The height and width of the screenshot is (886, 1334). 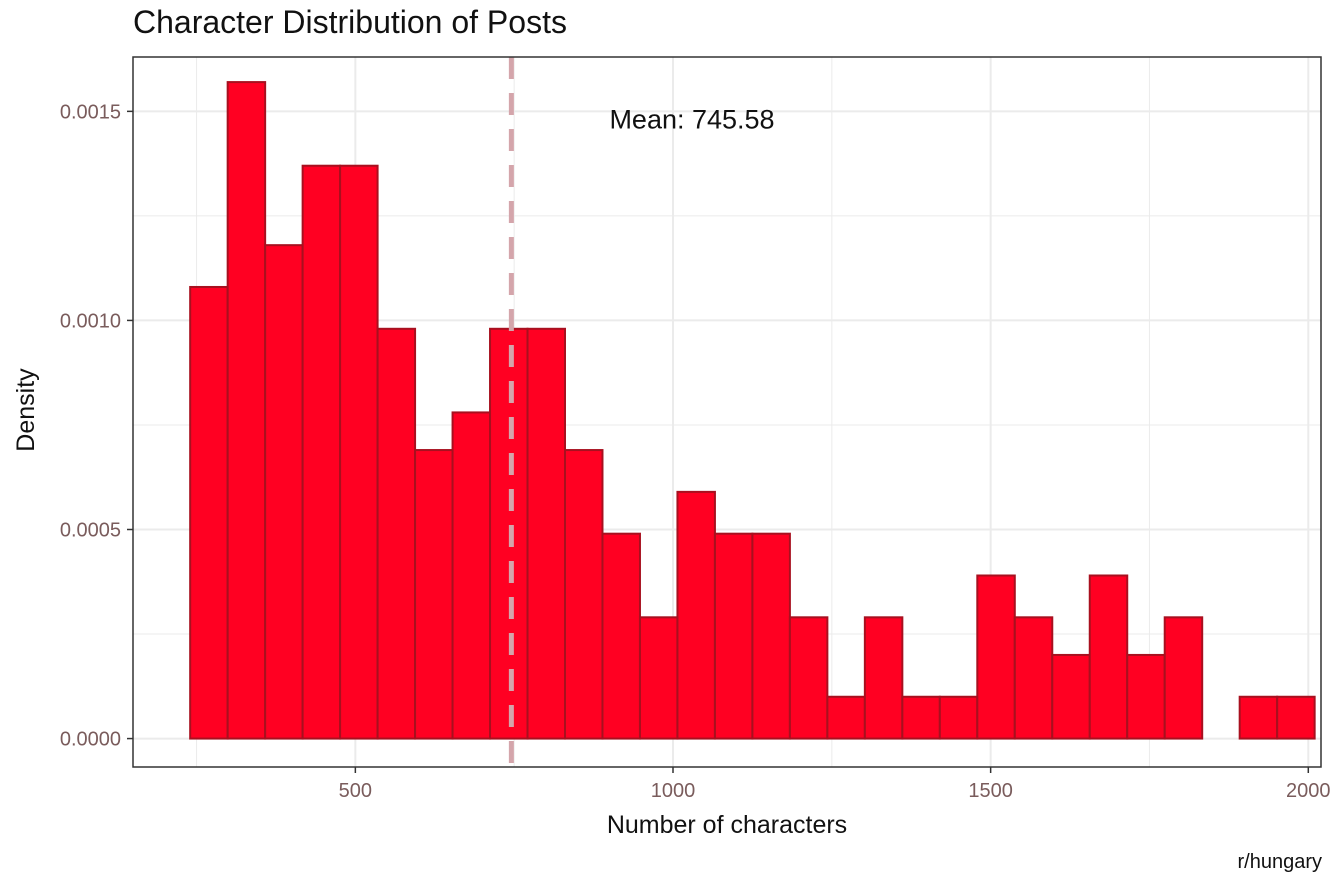 What do you see at coordinates (350, 22) in the screenshot?
I see `chart-title: Character Distribution of Posts` at bounding box center [350, 22].